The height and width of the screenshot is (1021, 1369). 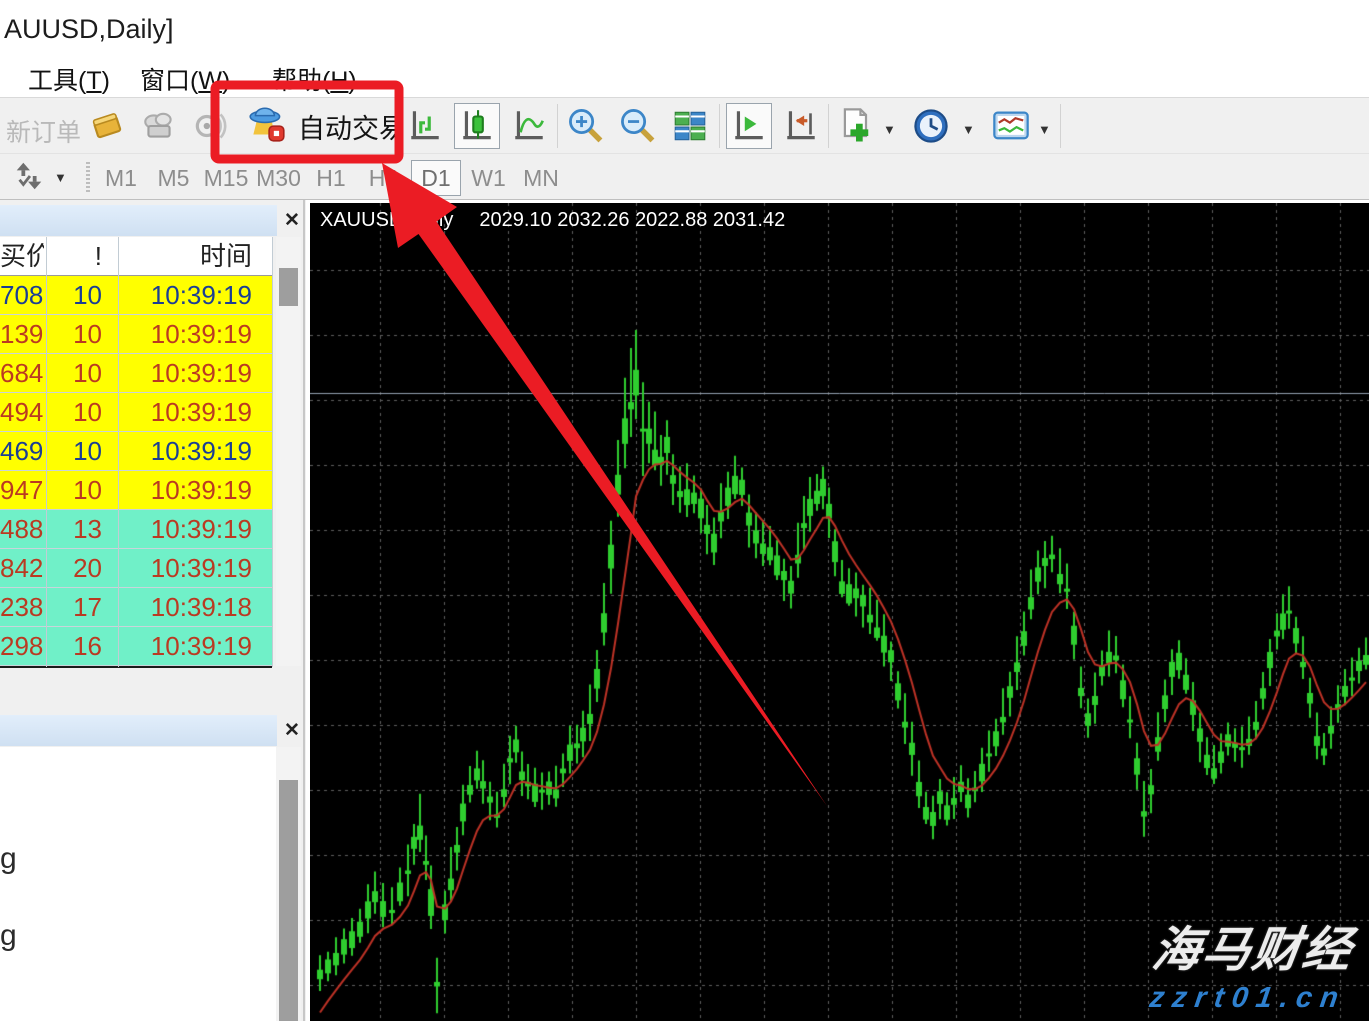 I want to click on cell-spread: 17, so click(x=87, y=607).